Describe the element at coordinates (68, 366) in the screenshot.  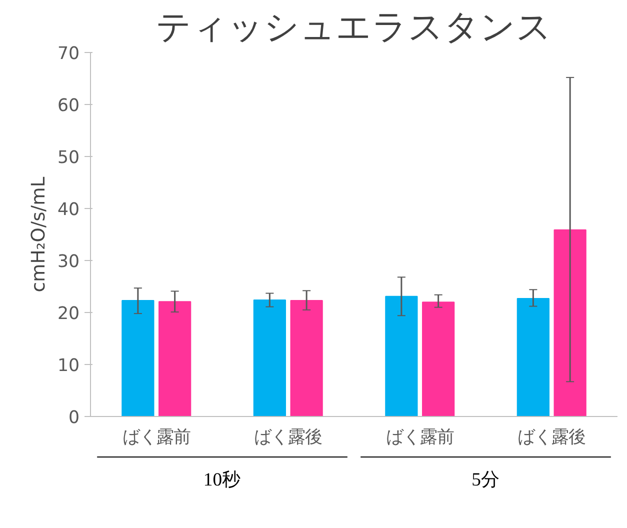
I see `y-tick-label: 10` at that location.